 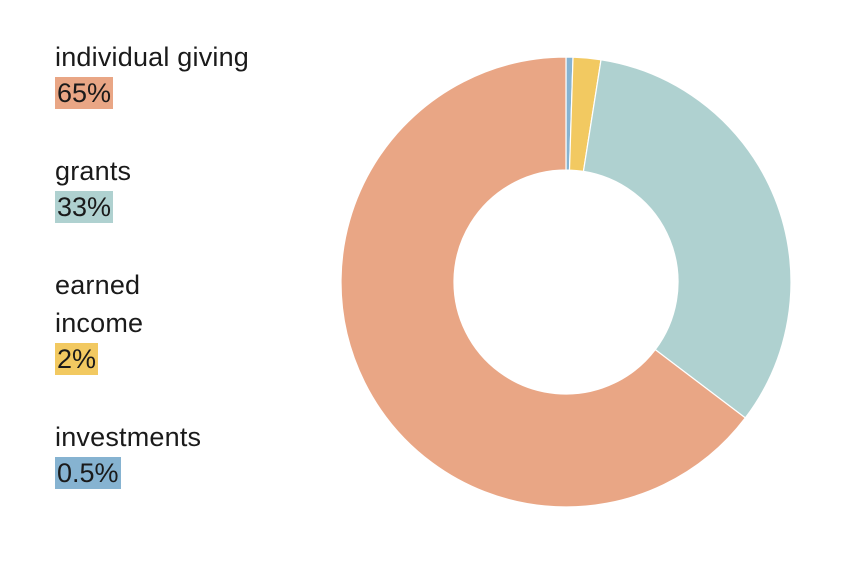 I want to click on legend-item-grants: grants 33%, so click(x=185, y=187).